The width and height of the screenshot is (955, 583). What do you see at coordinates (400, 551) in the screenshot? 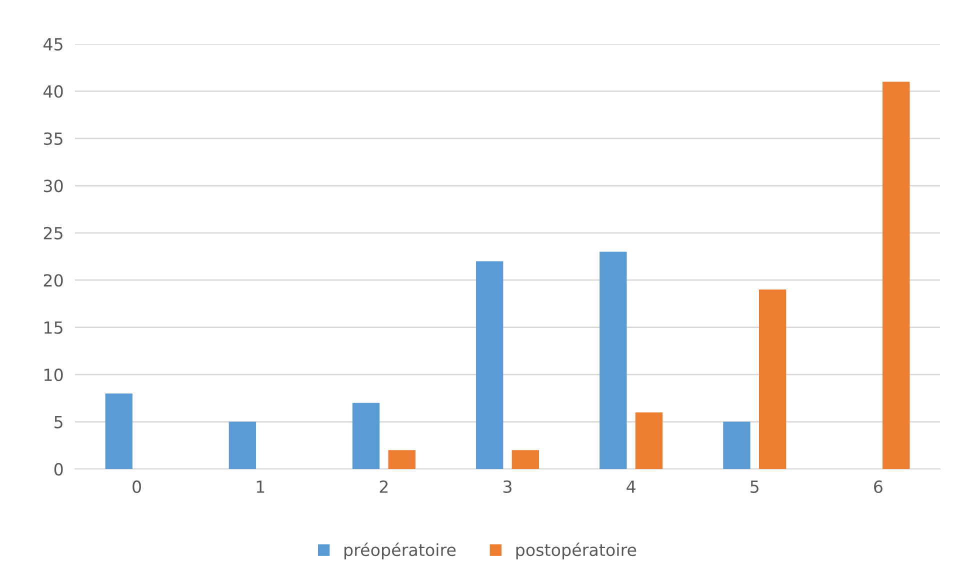
I see `legend-label: préopératoire` at bounding box center [400, 551].